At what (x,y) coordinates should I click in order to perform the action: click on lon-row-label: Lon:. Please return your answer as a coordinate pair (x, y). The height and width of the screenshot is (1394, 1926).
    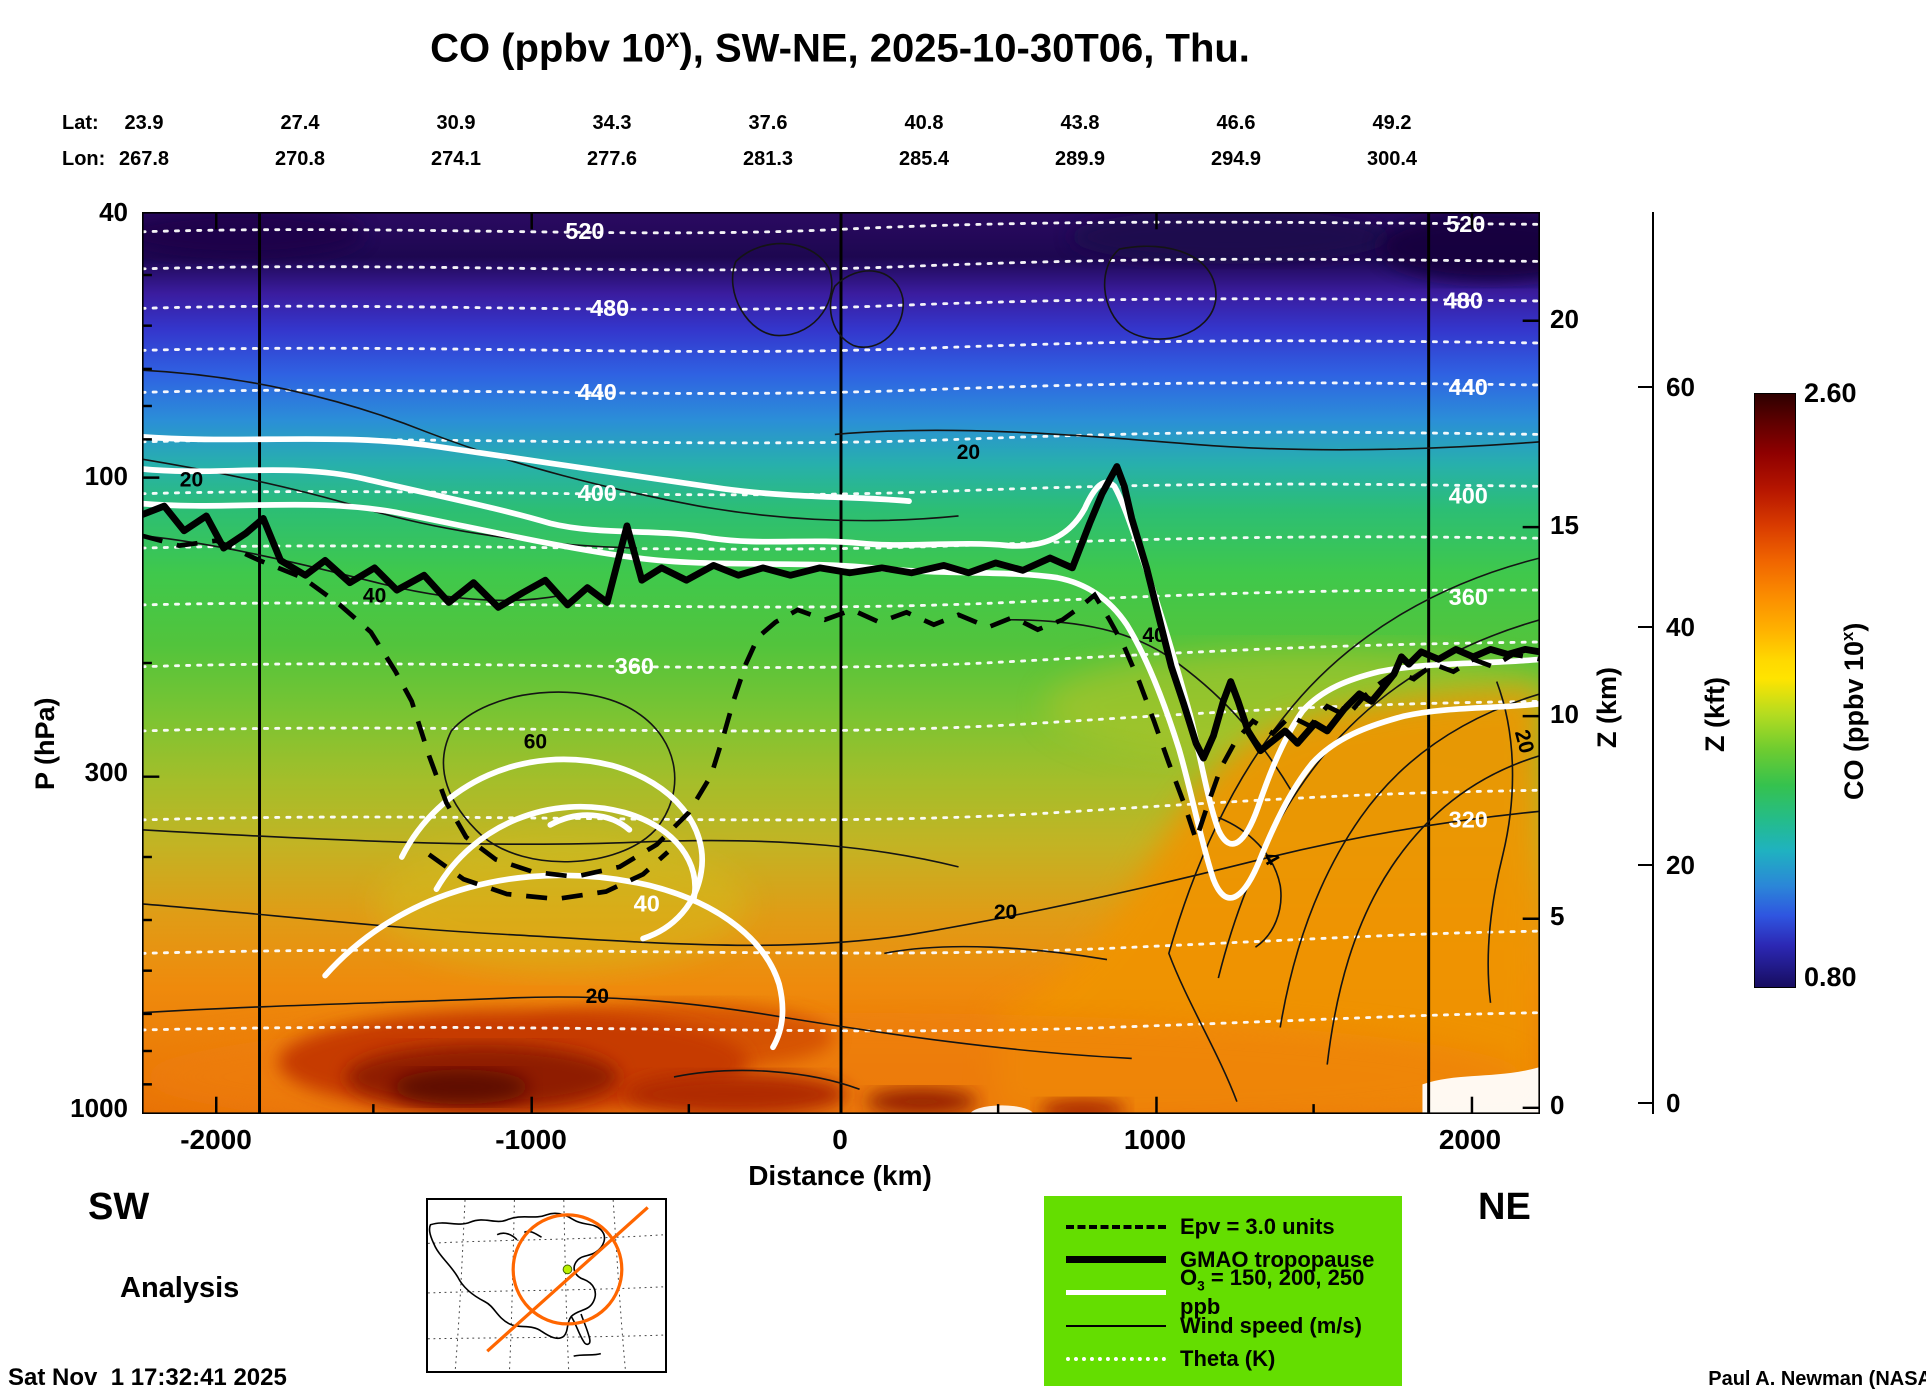
    Looking at the image, I should click on (84, 159).